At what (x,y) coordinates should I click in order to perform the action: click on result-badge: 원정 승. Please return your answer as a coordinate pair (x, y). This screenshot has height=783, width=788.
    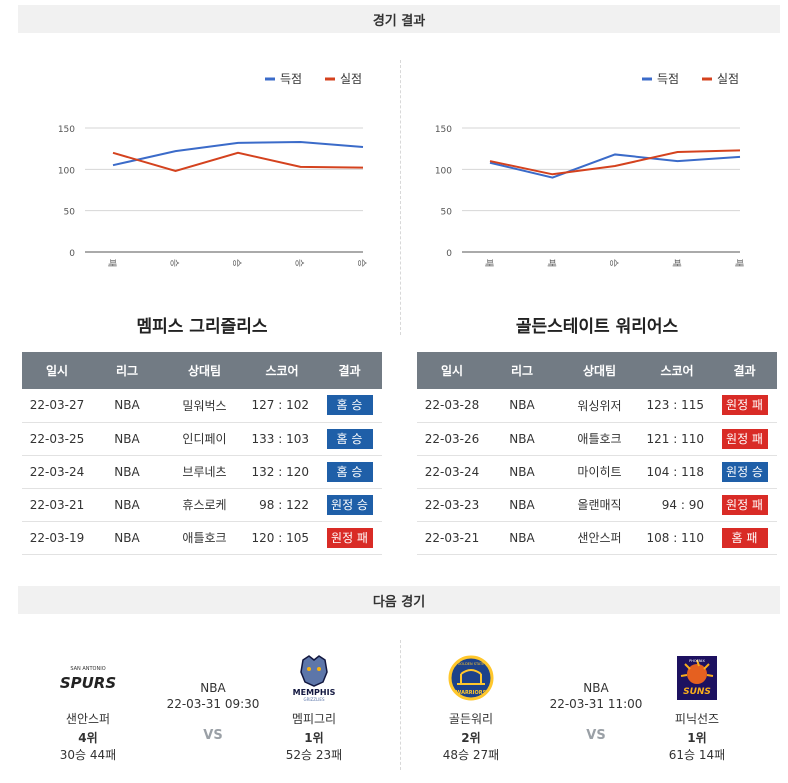
    Looking at the image, I should click on (744, 471).